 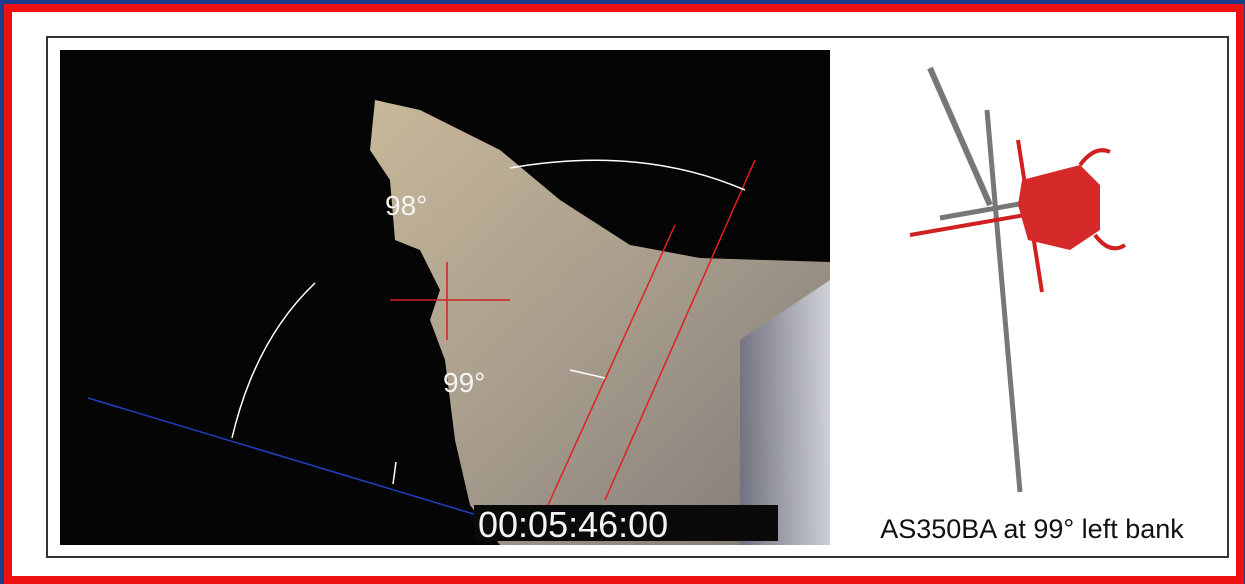 I want to click on tail-boom, so click(x=967, y=225).